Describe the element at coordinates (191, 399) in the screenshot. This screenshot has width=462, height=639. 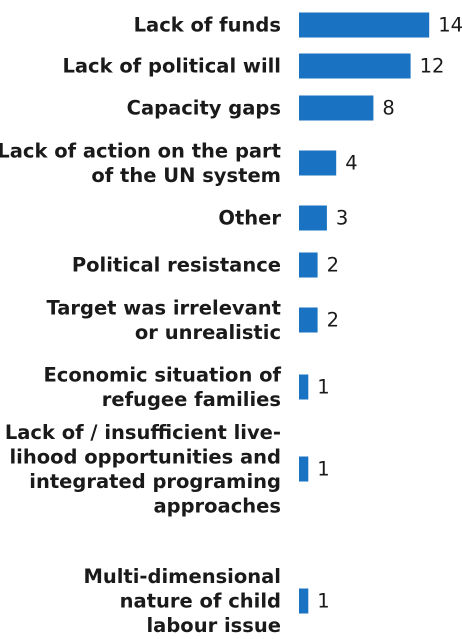
I see `category-label-line: refugee families` at that location.